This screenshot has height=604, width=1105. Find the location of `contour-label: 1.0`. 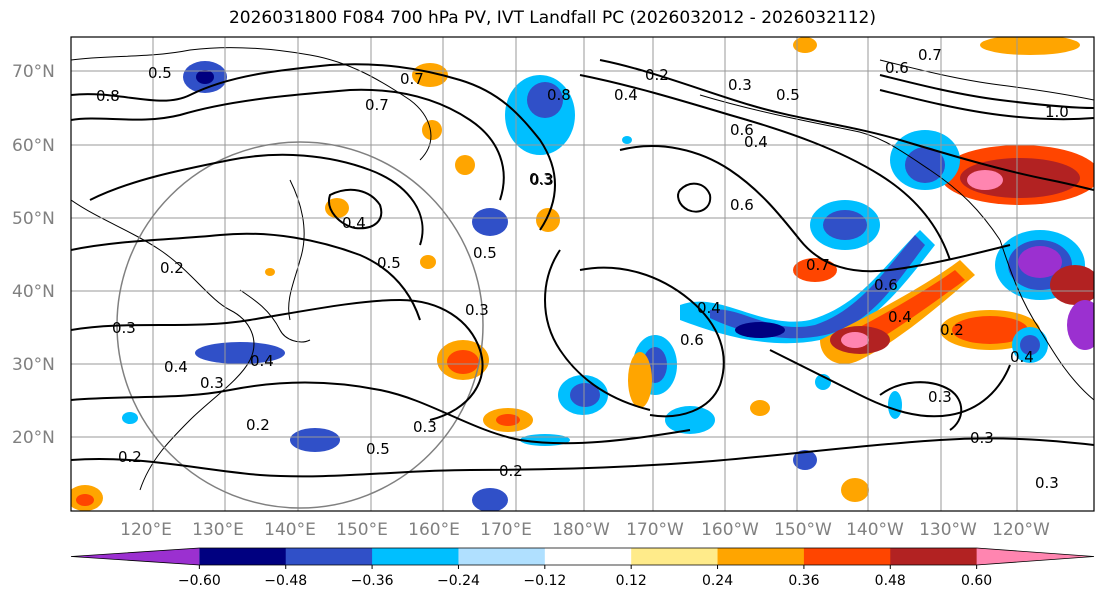

contour-label: 1.0 is located at coordinates (1057, 112).